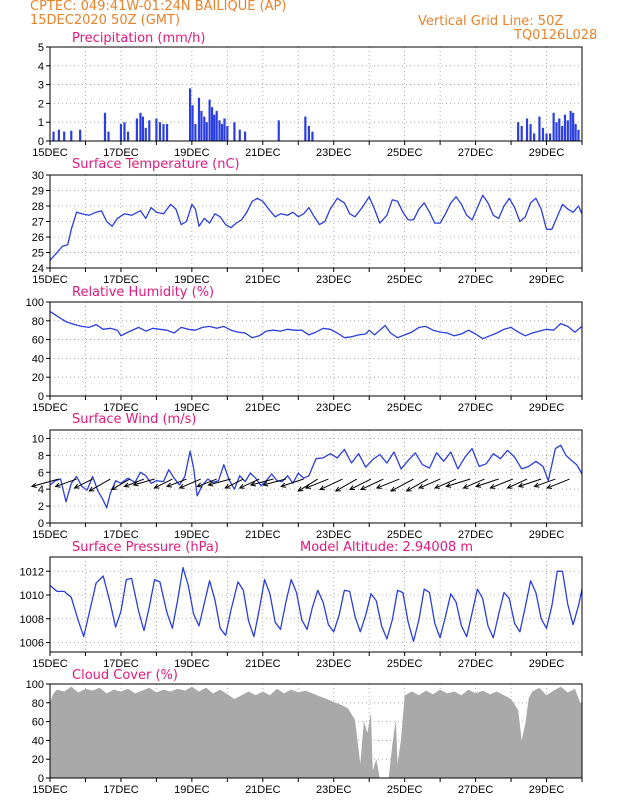 This screenshot has height=800, width=618. What do you see at coordinates (38, 439) in the screenshot?
I see `y-tick-label: 10` at bounding box center [38, 439].